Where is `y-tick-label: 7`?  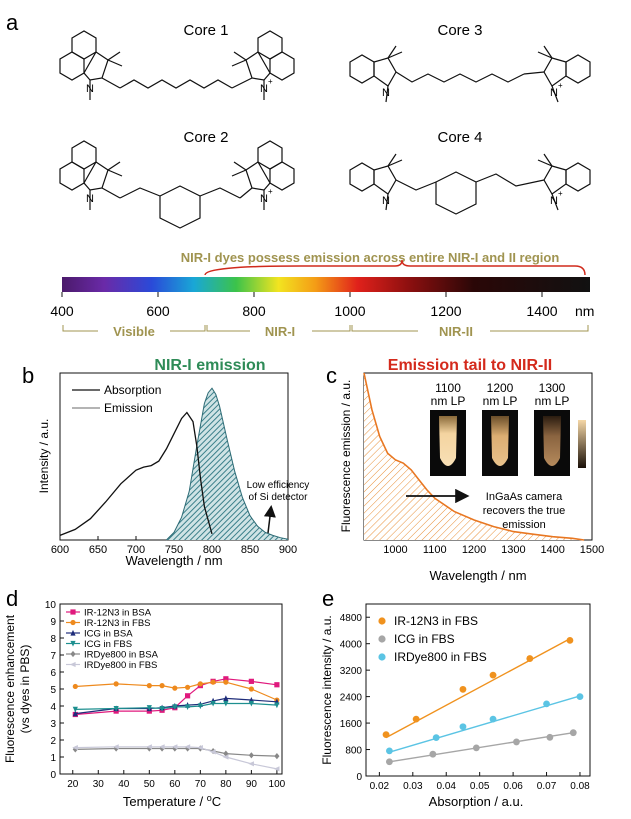
y-tick-label: 7 is located at coordinates (53, 656).